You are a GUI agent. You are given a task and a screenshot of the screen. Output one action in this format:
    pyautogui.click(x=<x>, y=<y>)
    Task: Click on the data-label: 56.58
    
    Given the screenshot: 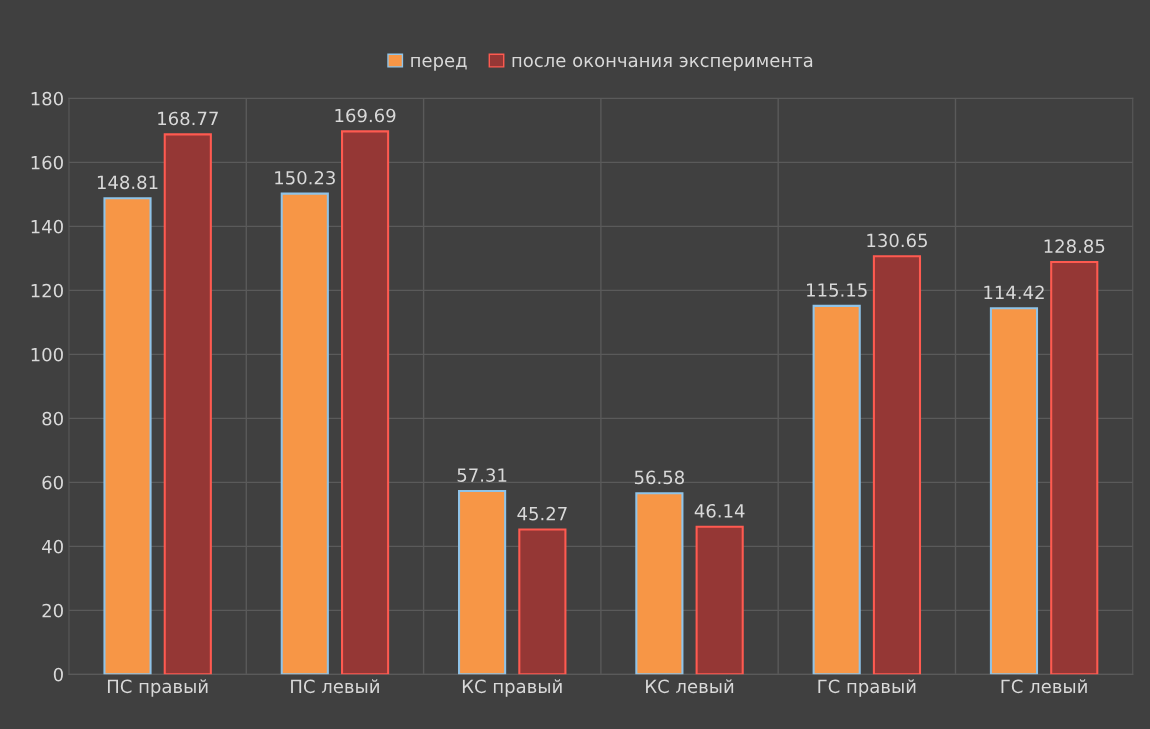 What is the action you would take?
    pyautogui.click(x=659, y=477)
    